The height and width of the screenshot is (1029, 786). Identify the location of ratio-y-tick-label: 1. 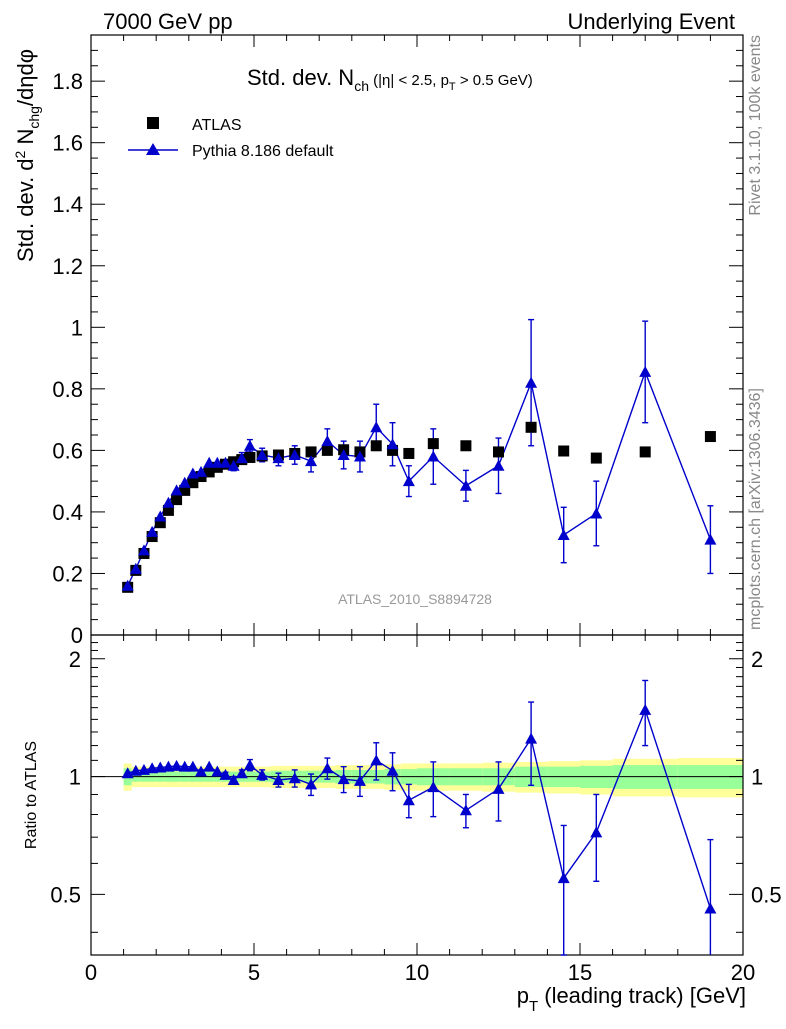
(75, 777).